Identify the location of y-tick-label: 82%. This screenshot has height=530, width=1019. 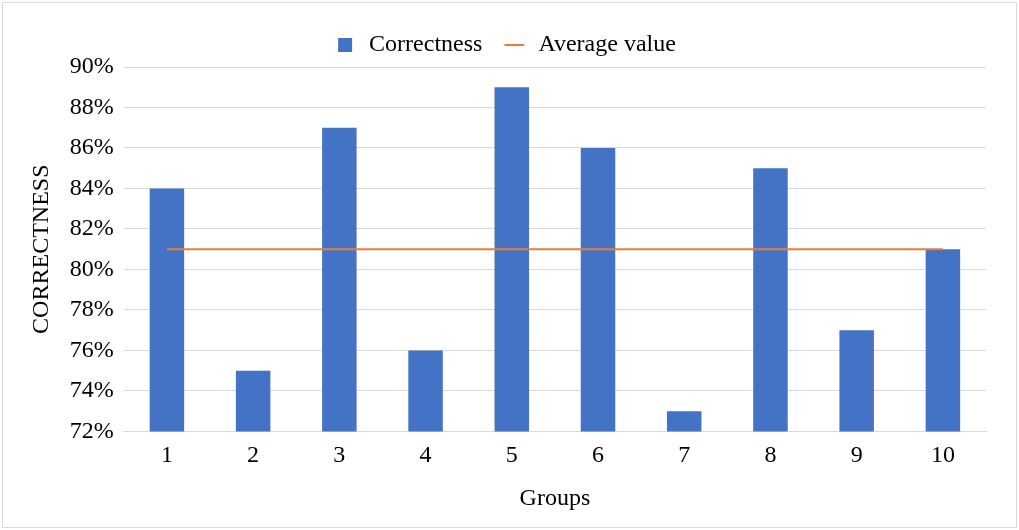
(91, 227).